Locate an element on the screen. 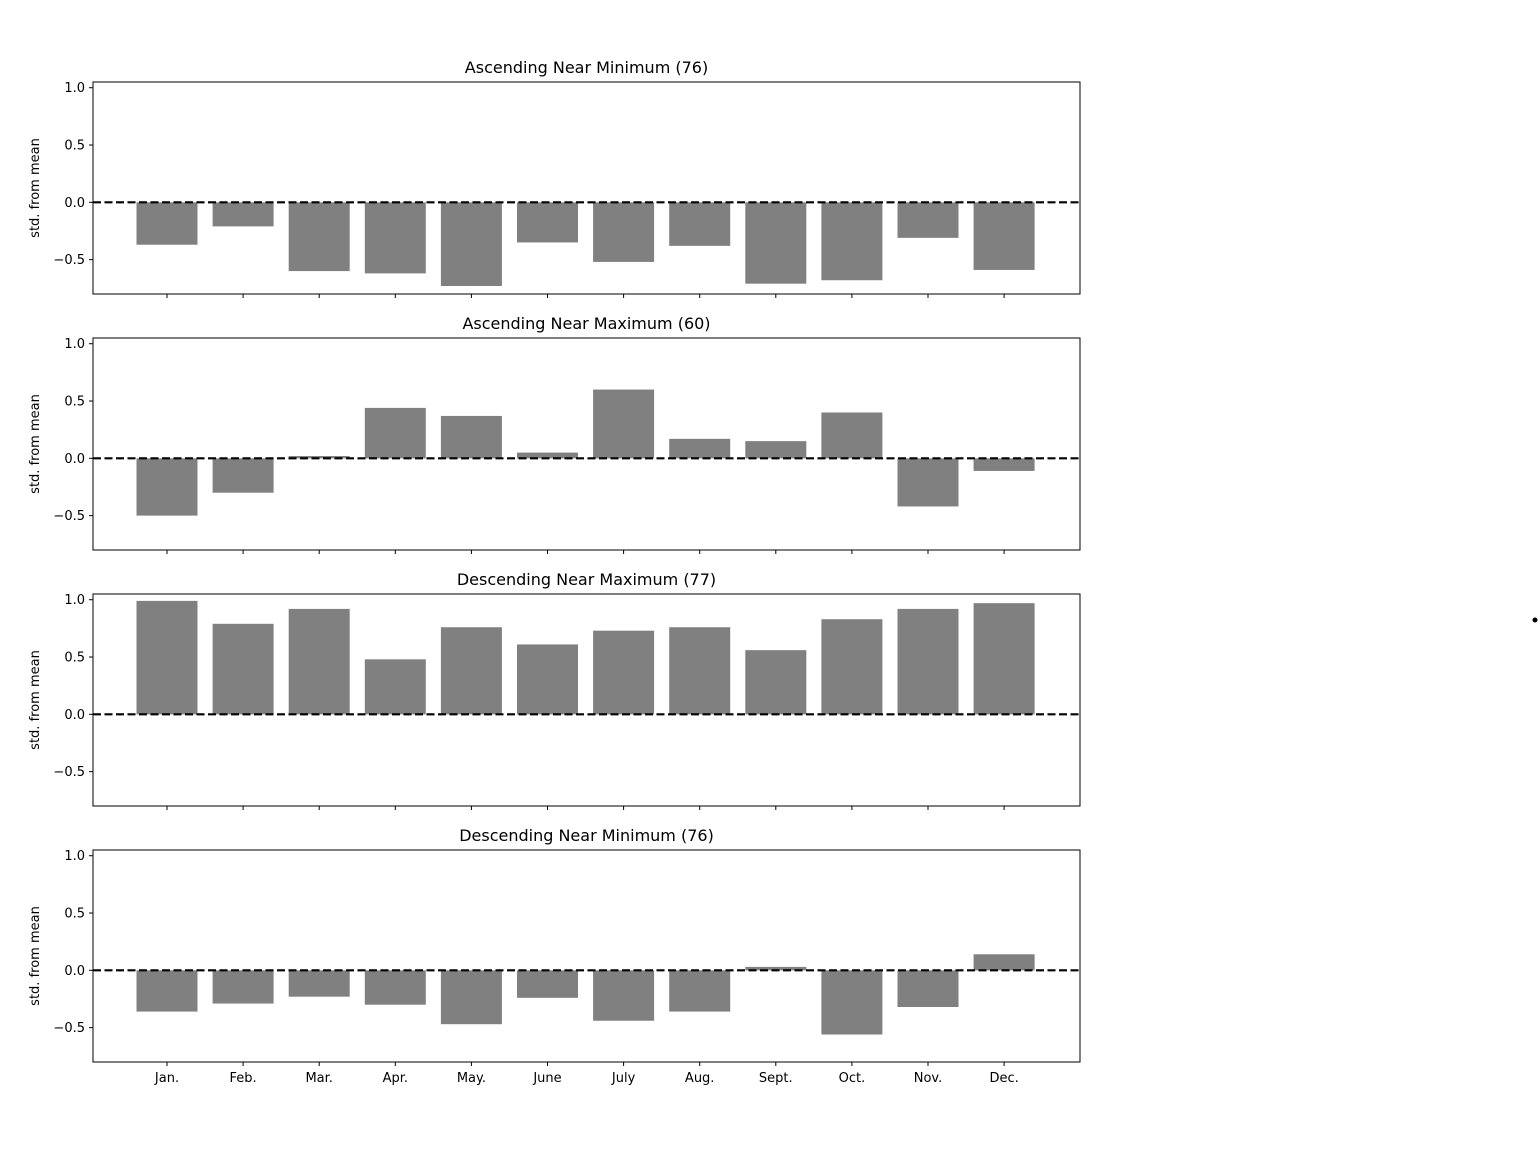  panel-title: Ascending Near Maximum (60) is located at coordinates (586, 323).